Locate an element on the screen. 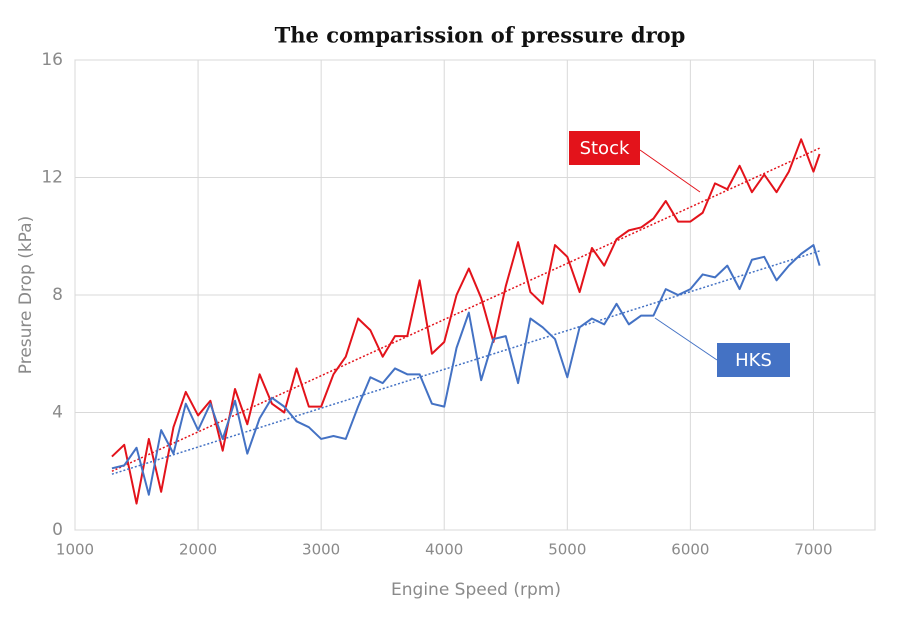 The image size is (900, 621). chart-title: The comparission of pressure drop is located at coordinates (480, 35).